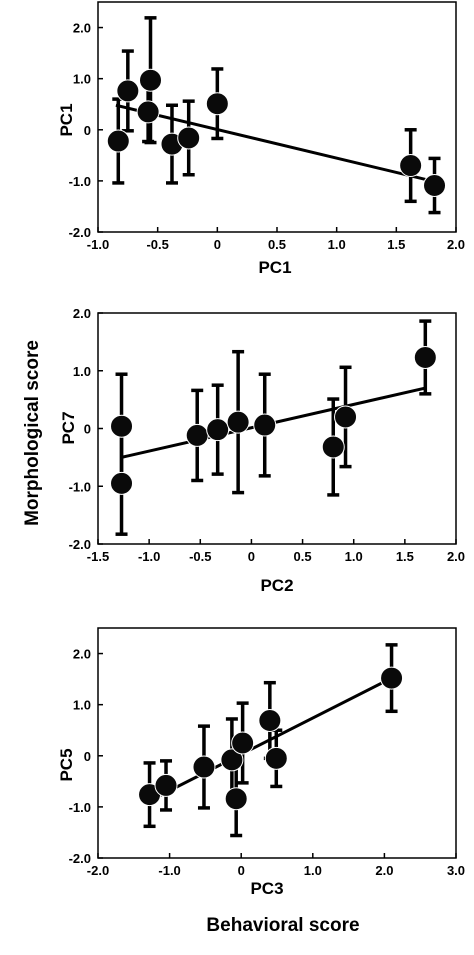 The image size is (474, 955). Describe the element at coordinates (66, 119) in the screenshot. I see `chart-1-y-label: PC1` at that location.